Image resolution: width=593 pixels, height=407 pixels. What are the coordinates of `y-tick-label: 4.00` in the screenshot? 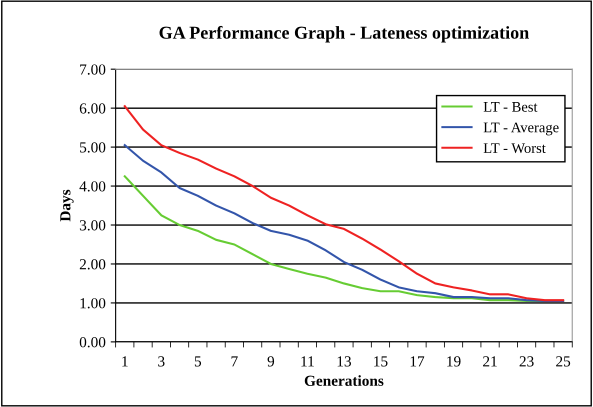 It's located at (92, 186).